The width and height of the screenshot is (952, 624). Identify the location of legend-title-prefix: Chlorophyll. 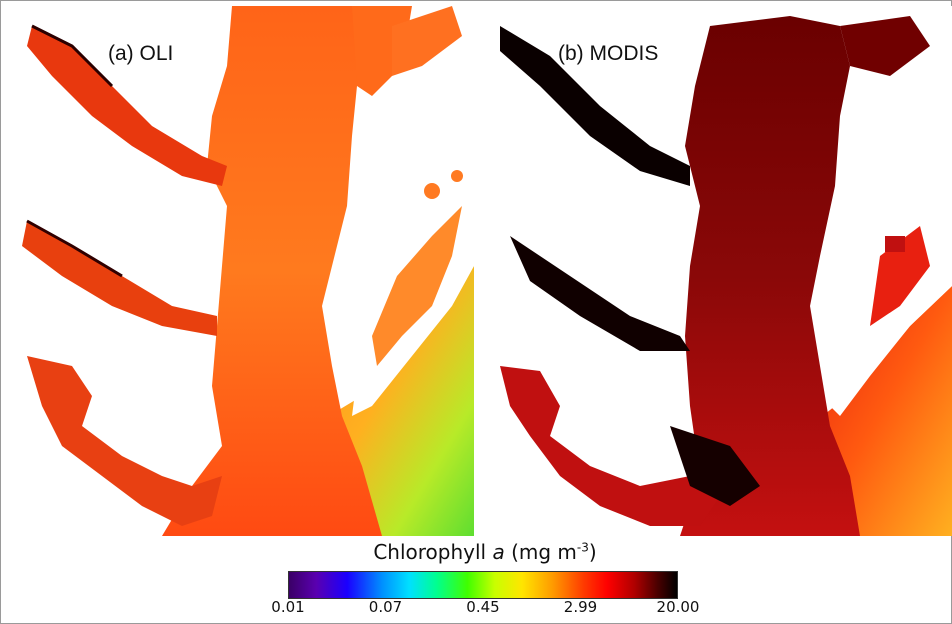
(433, 552).